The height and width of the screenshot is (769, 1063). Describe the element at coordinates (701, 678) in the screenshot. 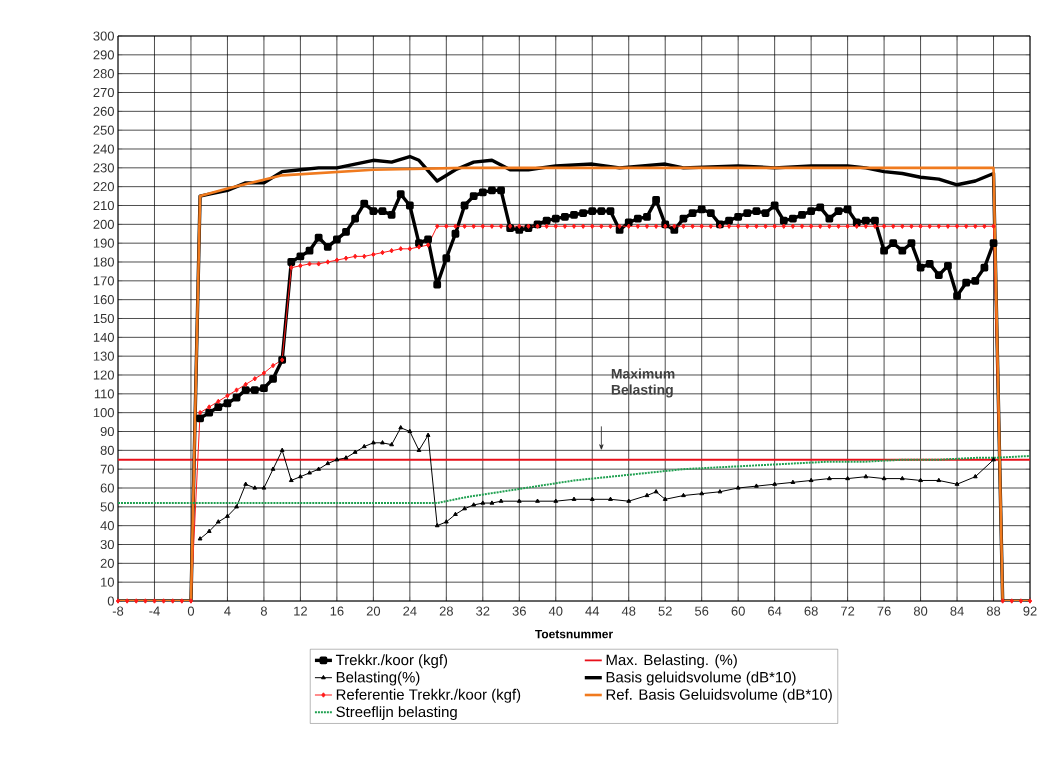

I see `legend-label: Basis geluidsvolume (dB*10)` at that location.